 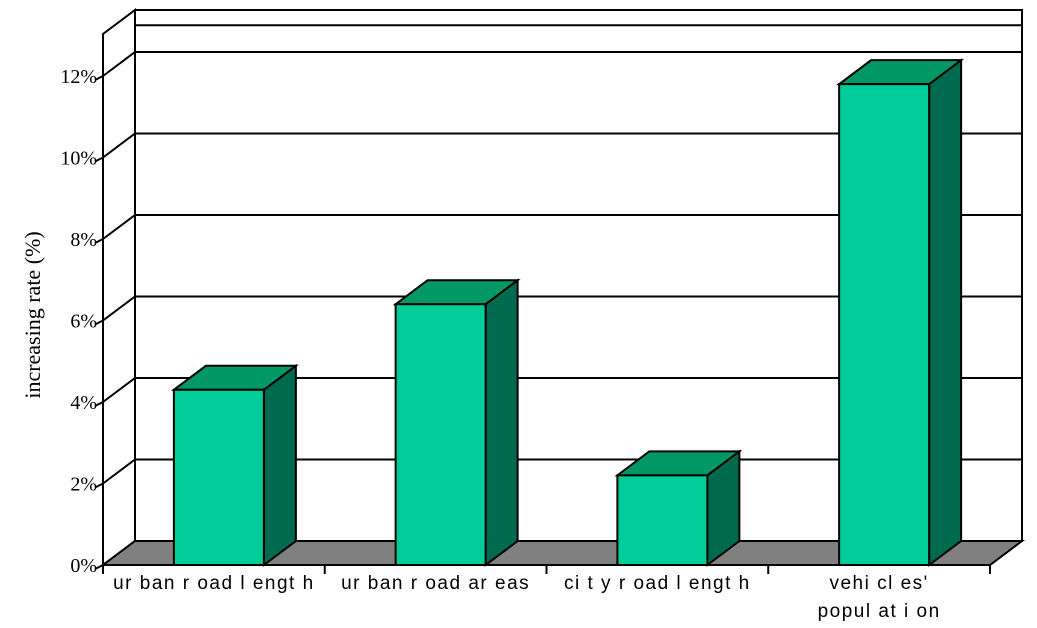 I want to click on x-tick-label: ur ban r oad ar eas, so click(x=435, y=583).